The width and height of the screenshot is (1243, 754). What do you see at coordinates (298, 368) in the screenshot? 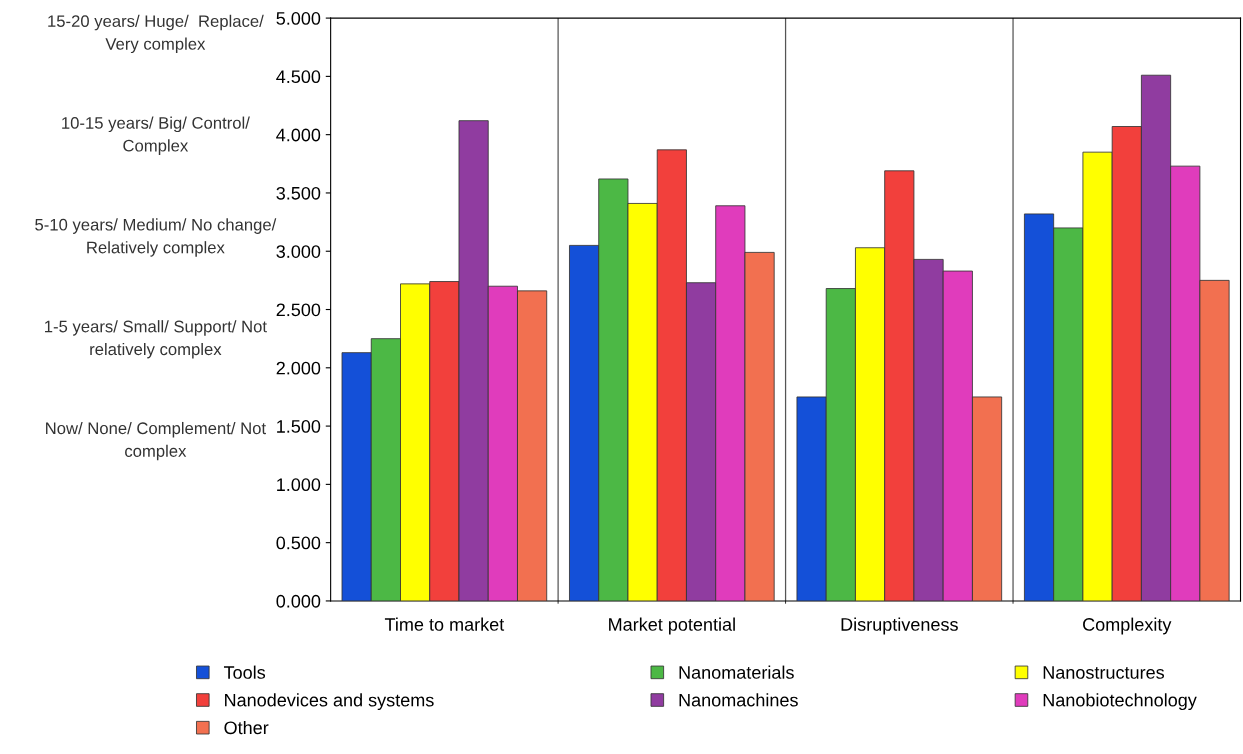
I see `y-tick-label: 2.000` at bounding box center [298, 368].